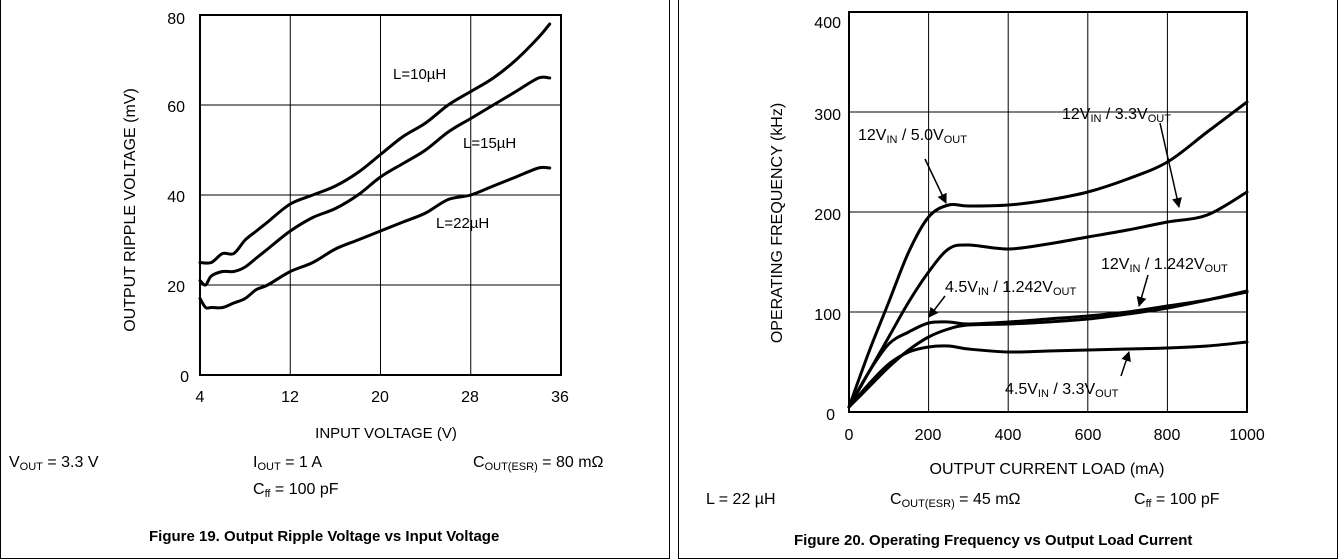 Image resolution: width=1338 pixels, height=560 pixels. Describe the element at coordinates (1164, 265) in the screenshot. I see `annotation-12vin-1v242: 12VIN / 1.242VOUT` at that location.